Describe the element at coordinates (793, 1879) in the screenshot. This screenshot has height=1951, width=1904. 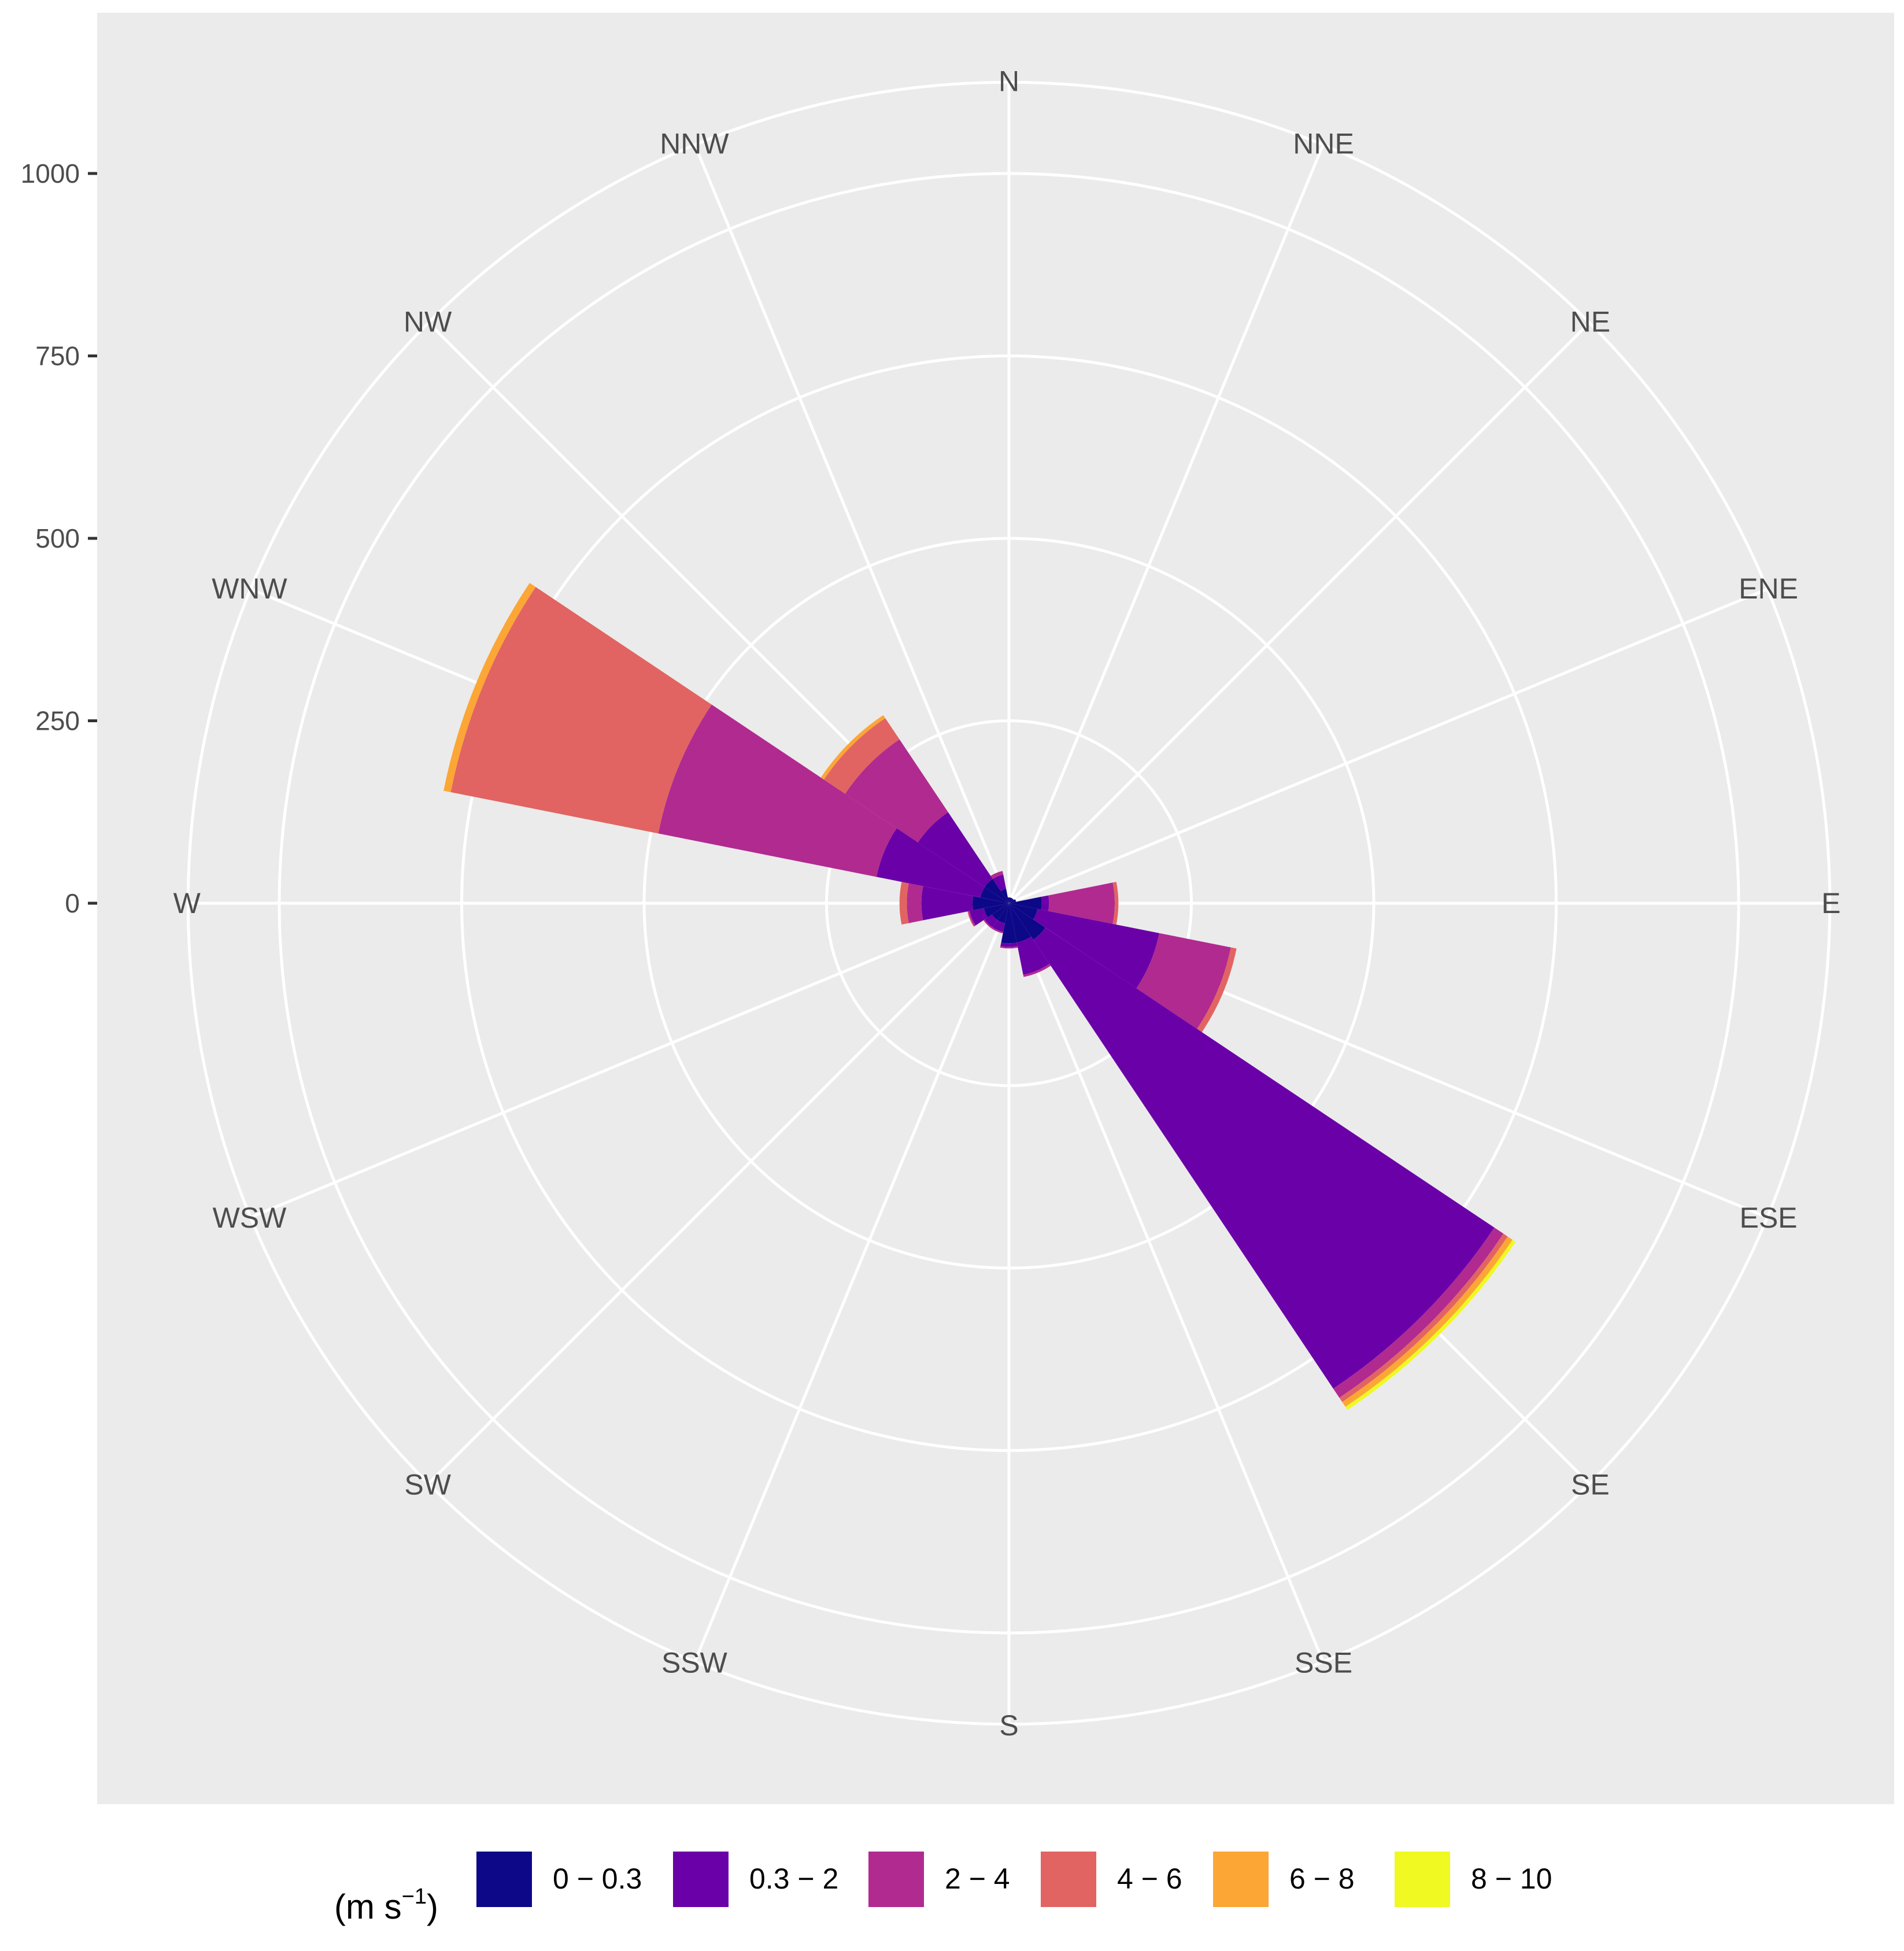
I see `legend-label-1: 0.3 − 2` at that location.